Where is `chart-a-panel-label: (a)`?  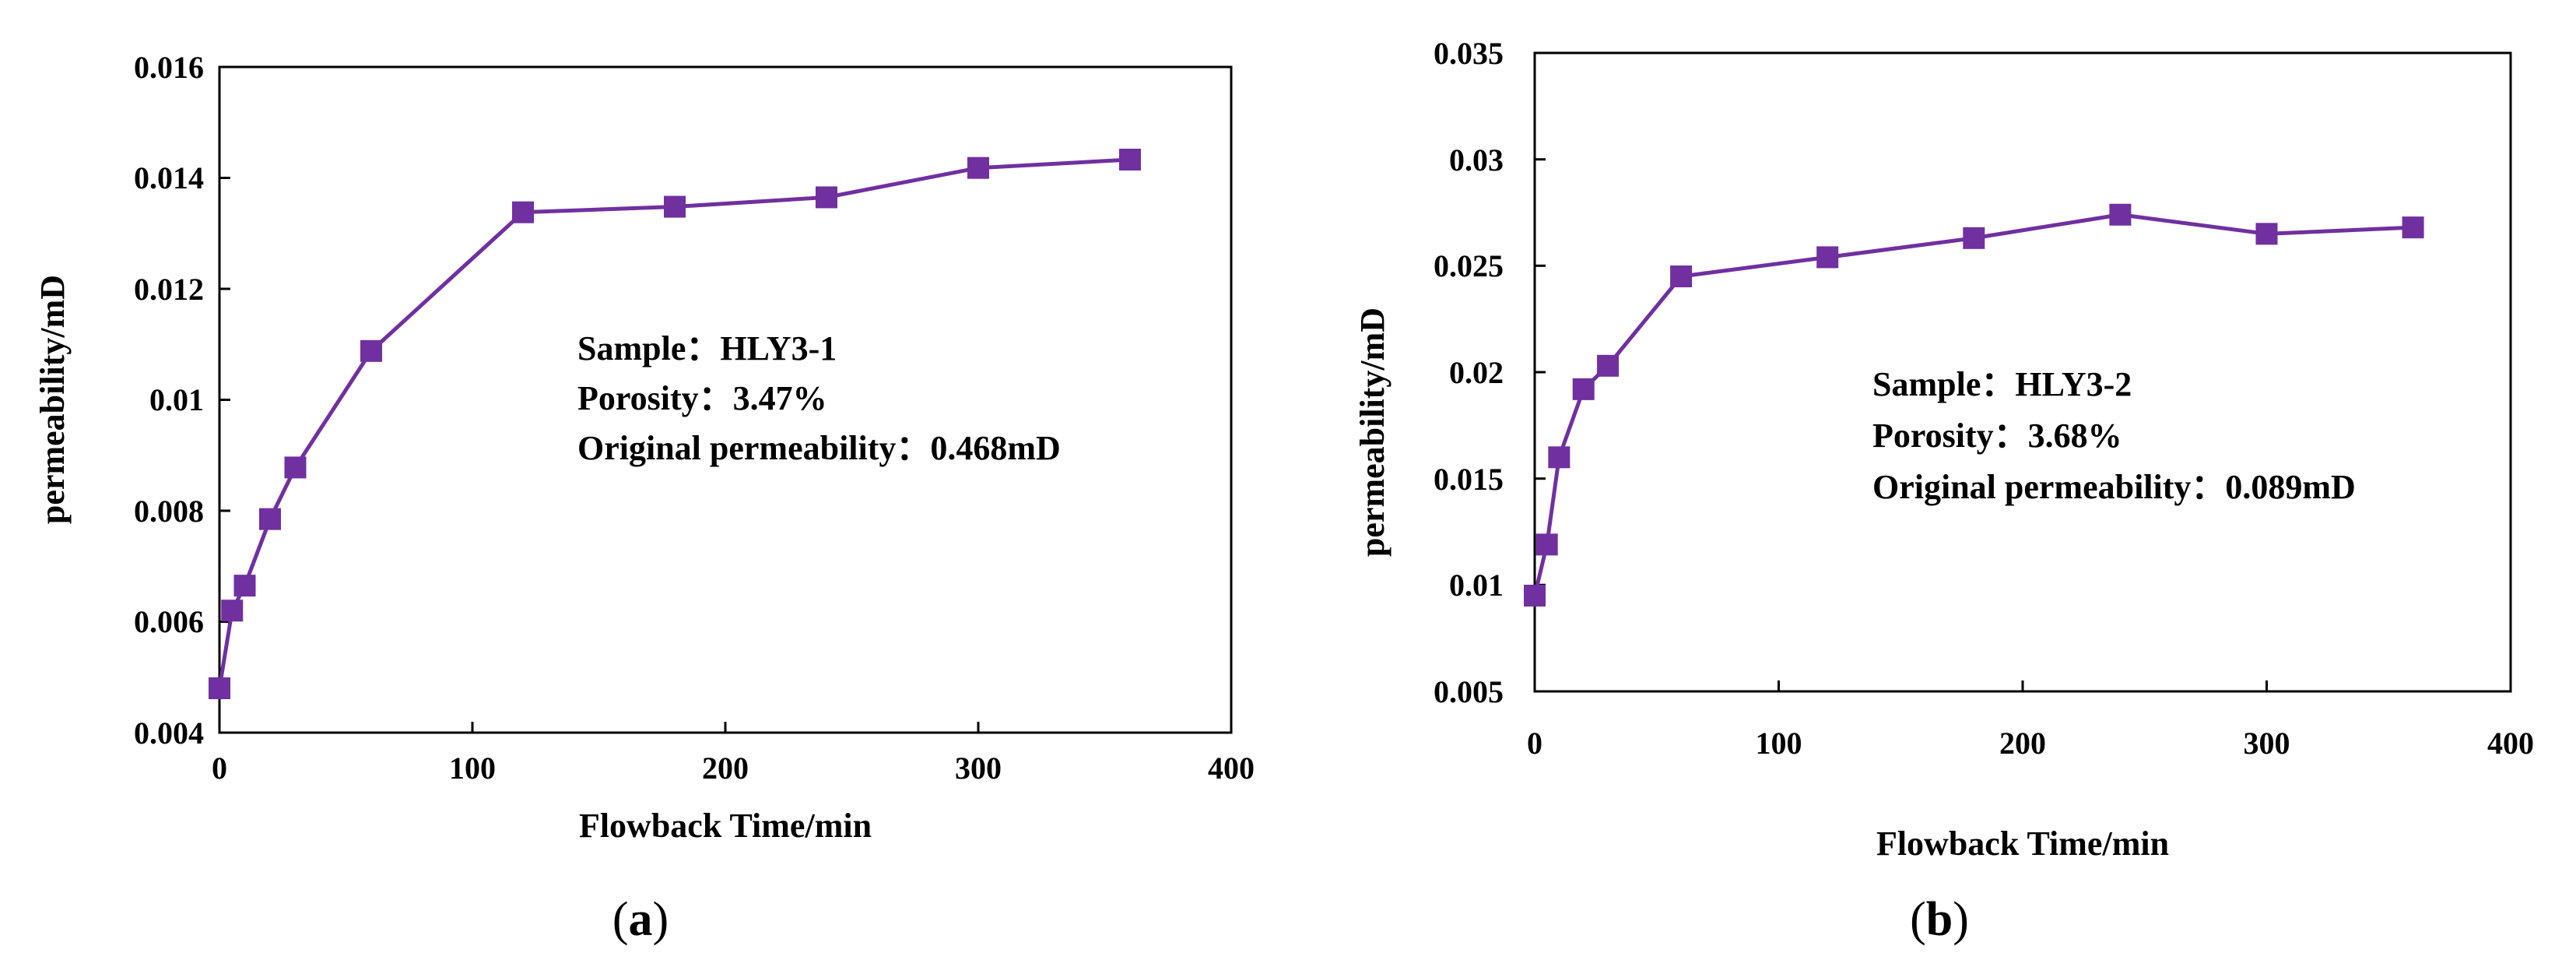 chart-a-panel-label: (a) is located at coordinates (641, 919).